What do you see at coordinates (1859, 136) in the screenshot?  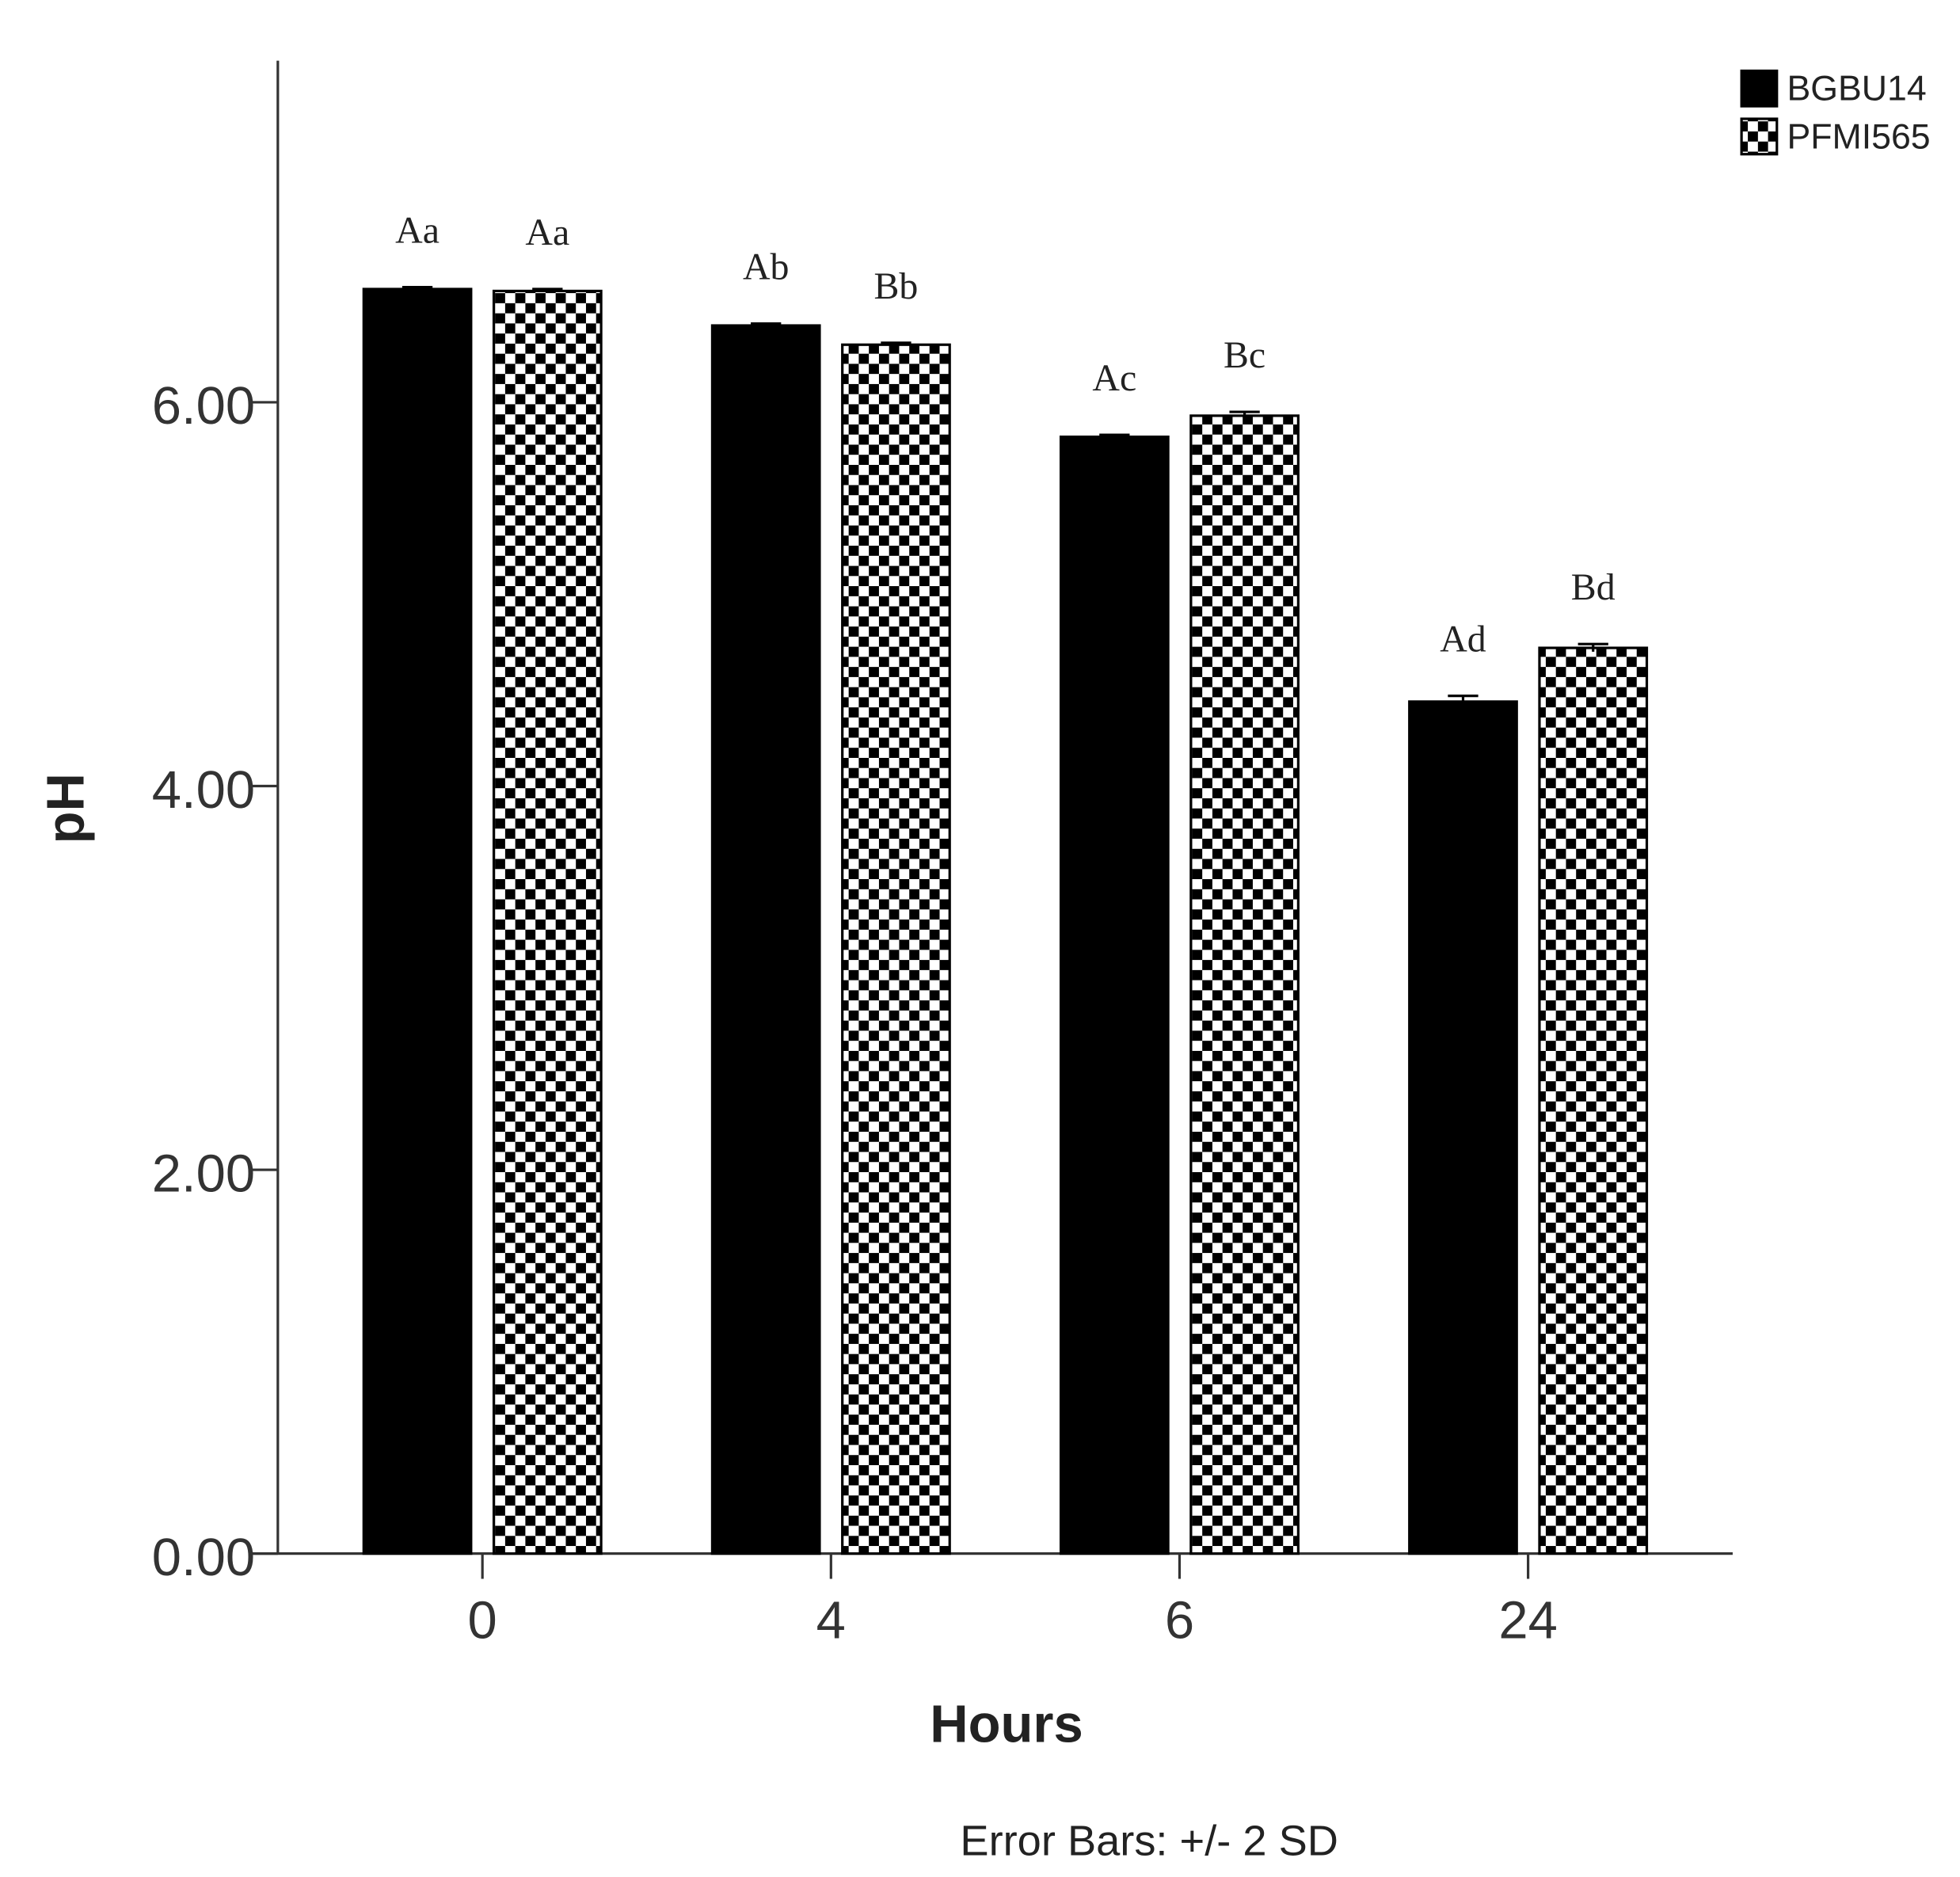 I see `legend-label: PFMI565` at bounding box center [1859, 136].